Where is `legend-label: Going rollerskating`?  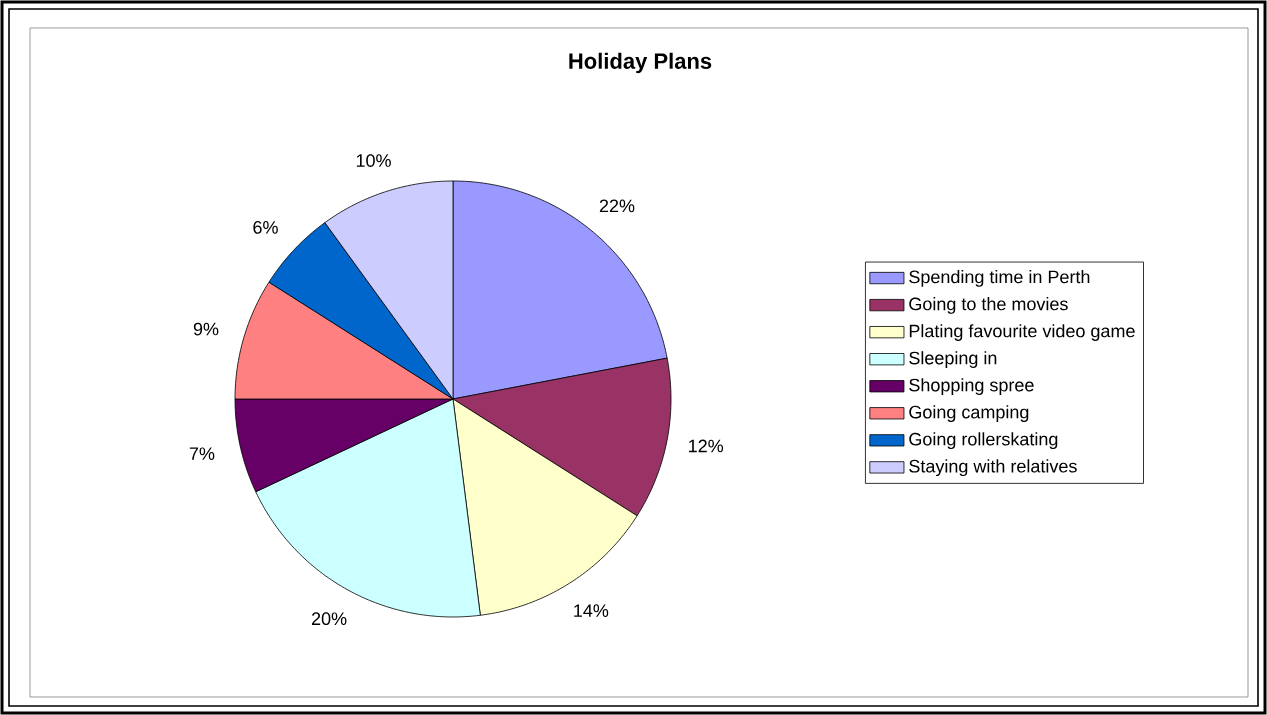
legend-label: Going rollerskating is located at coordinates (983, 441).